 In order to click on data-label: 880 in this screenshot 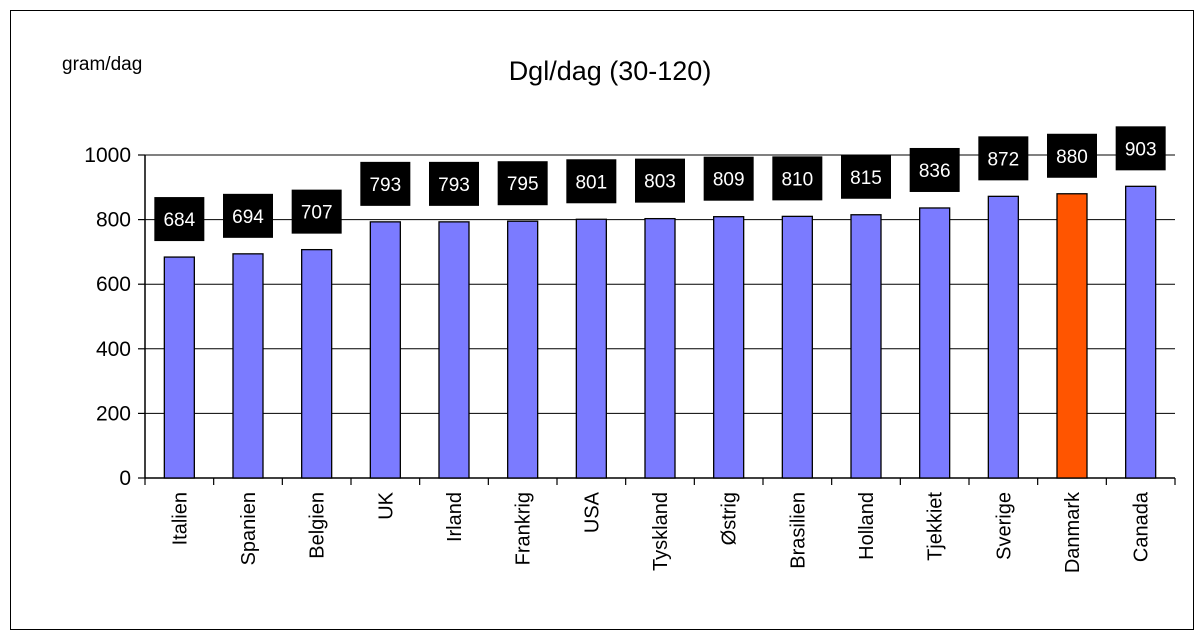, I will do `click(1072, 157)`.